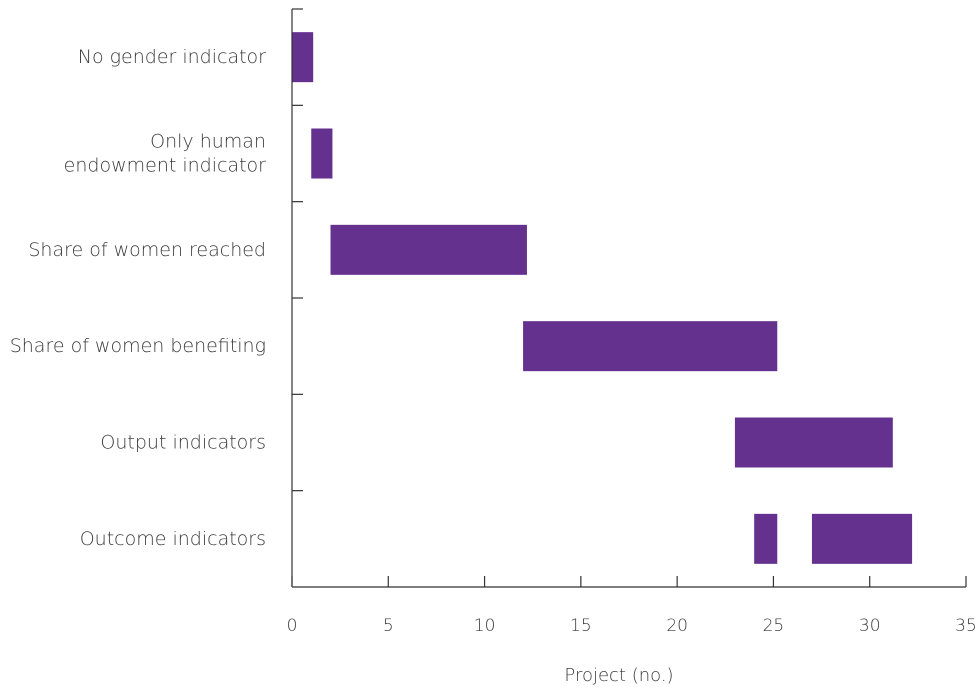 This screenshot has width=980, height=687. Describe the element at coordinates (485, 626) in the screenshot. I see `x-tick-label: 10` at that location.